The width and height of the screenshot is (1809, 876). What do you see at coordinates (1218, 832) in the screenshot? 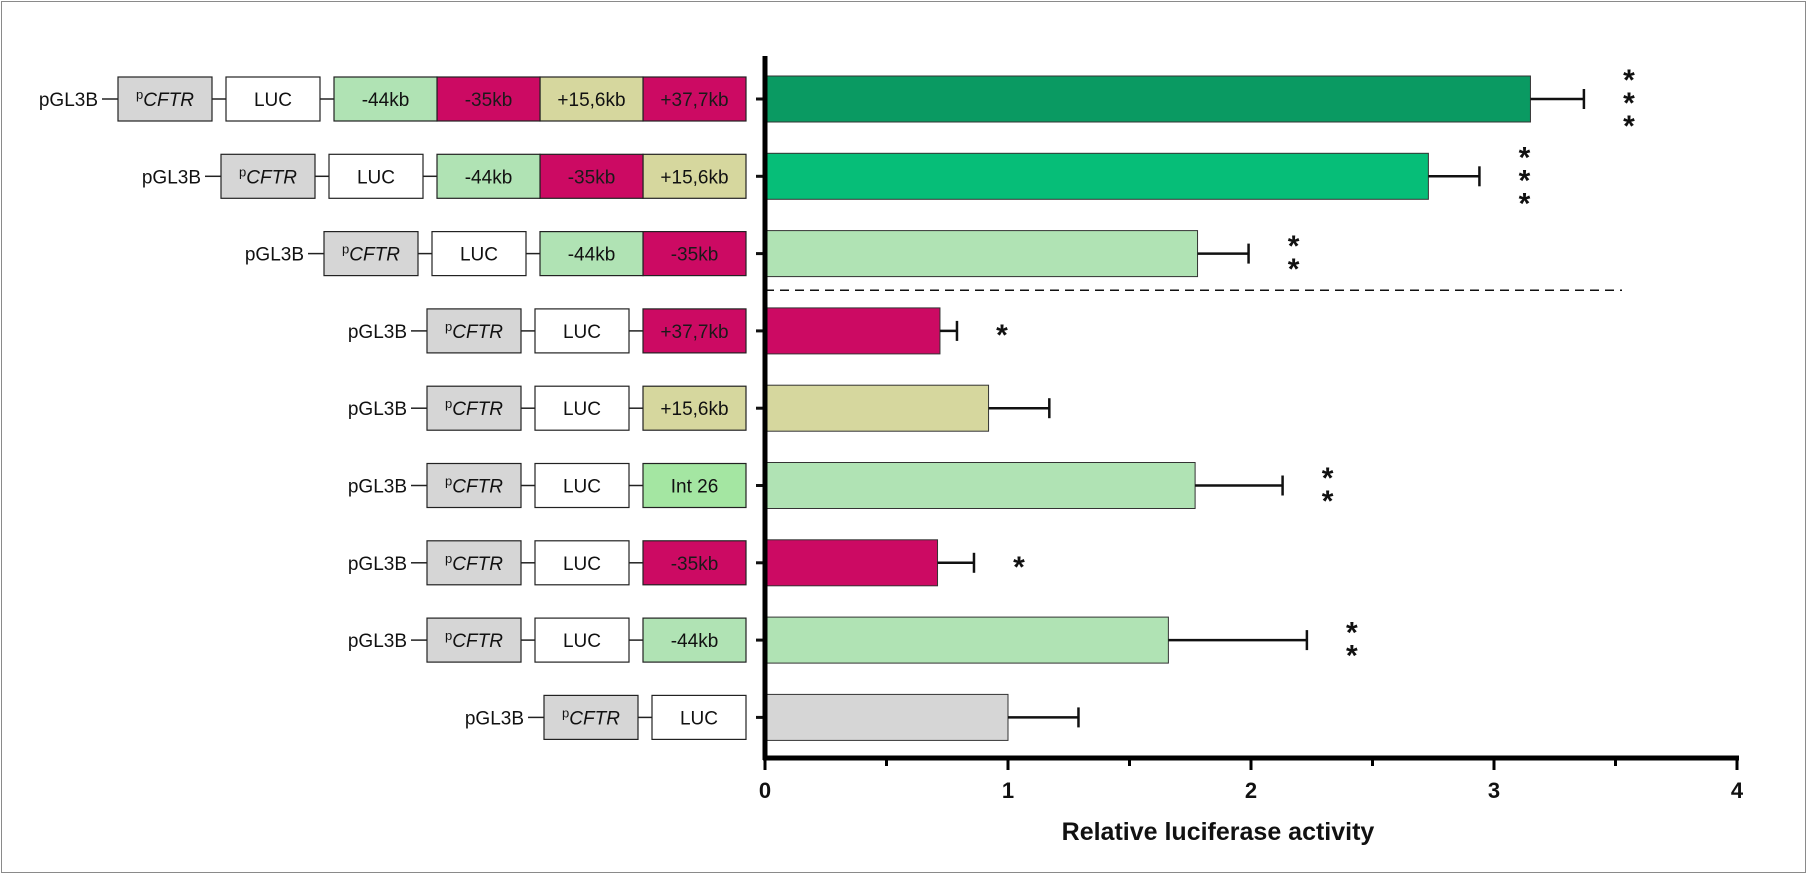
I see `x-axis-label: Relative luciferase activity` at bounding box center [1218, 832].